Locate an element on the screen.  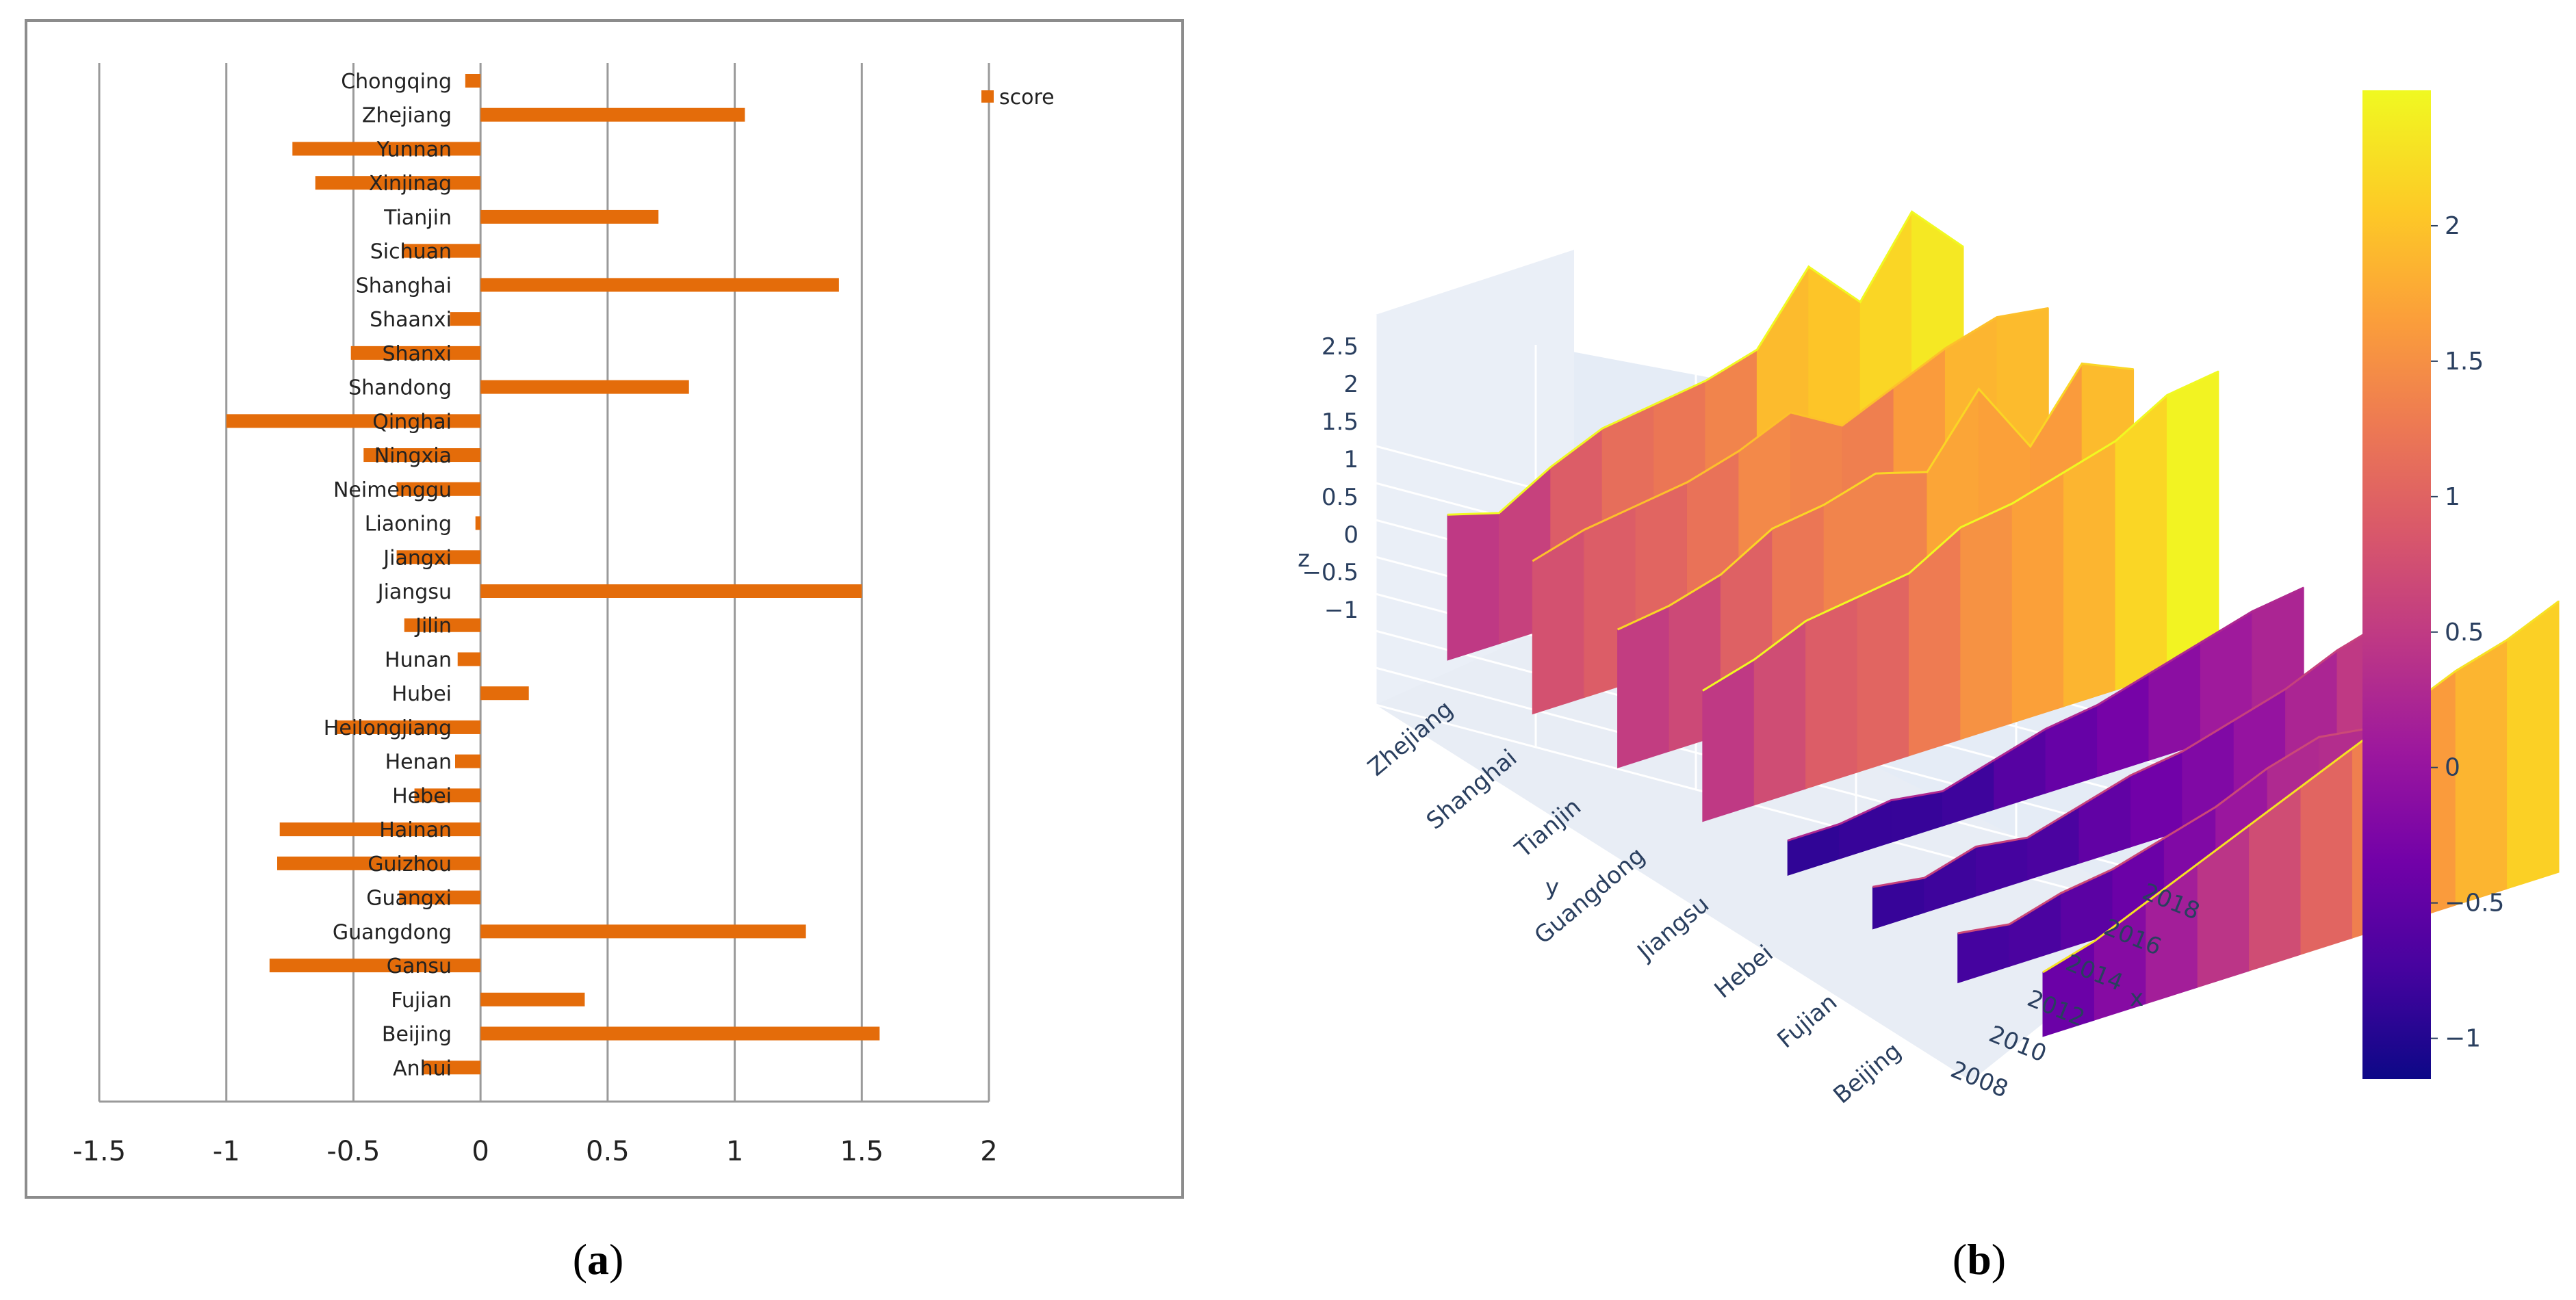
back-wall-gridline is located at coordinates (1776, 810).